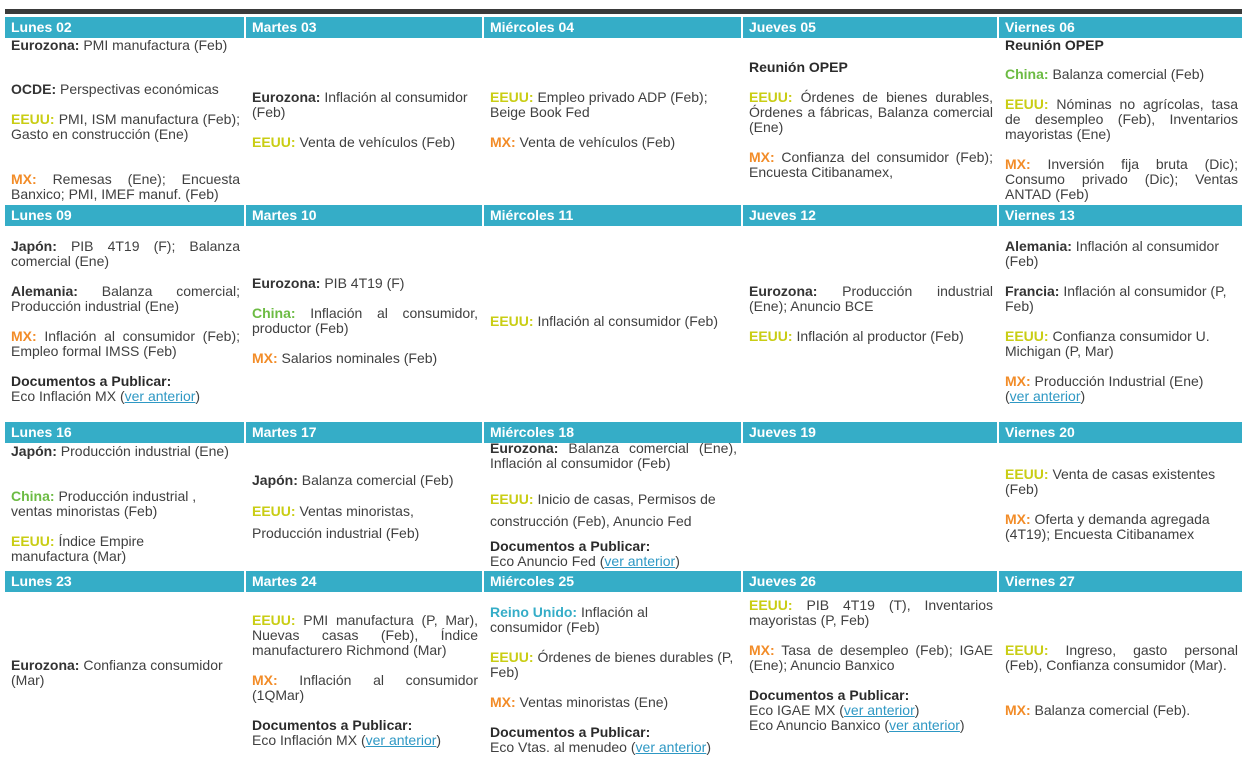  What do you see at coordinates (612, 215) in the screenshot?
I see `day-header-wed: Miércoles 11` at bounding box center [612, 215].